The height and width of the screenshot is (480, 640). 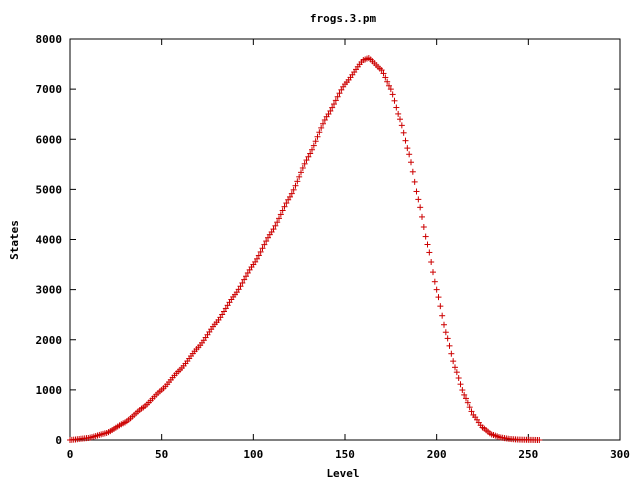 What do you see at coordinates (437, 454) in the screenshot?
I see `x-tick-label: 200` at bounding box center [437, 454].